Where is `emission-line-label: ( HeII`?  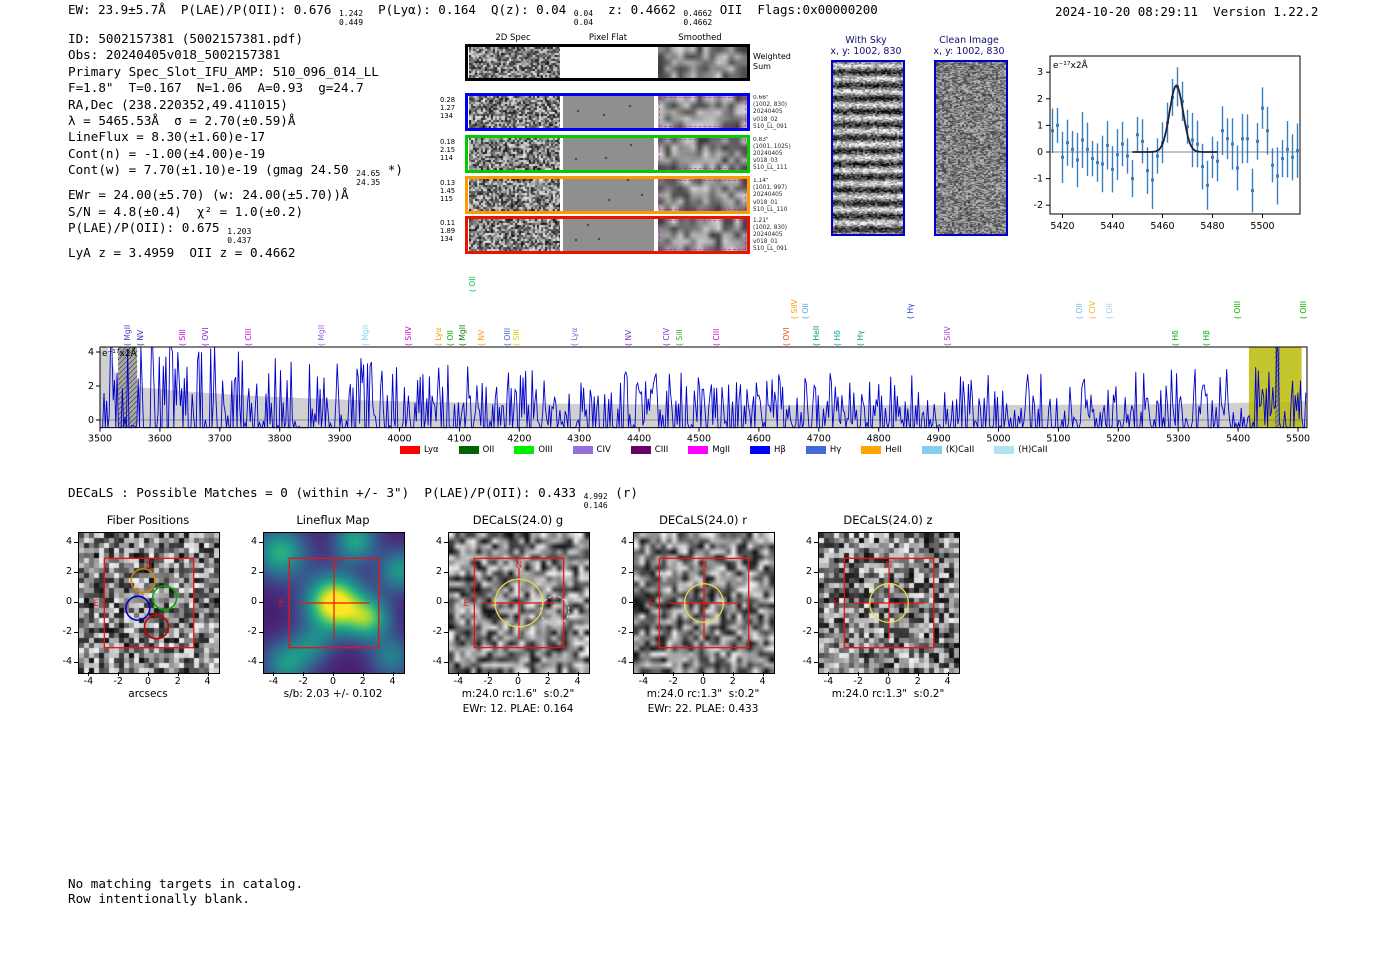
emission-line-label: ( HeII is located at coordinates (816, 335).